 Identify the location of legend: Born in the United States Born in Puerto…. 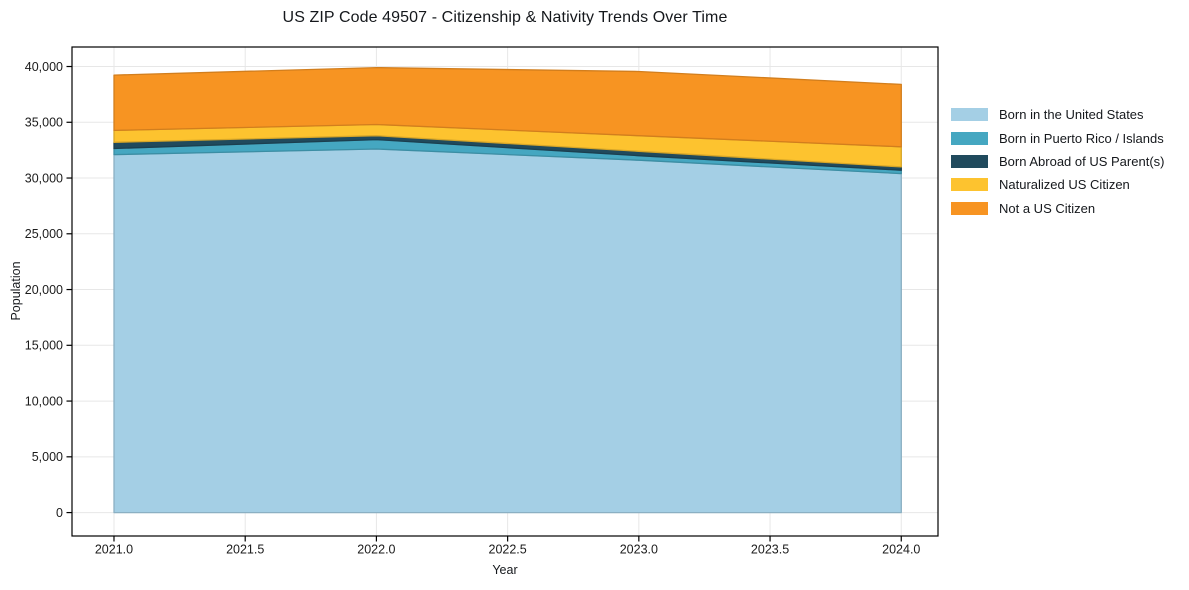
(1057, 161).